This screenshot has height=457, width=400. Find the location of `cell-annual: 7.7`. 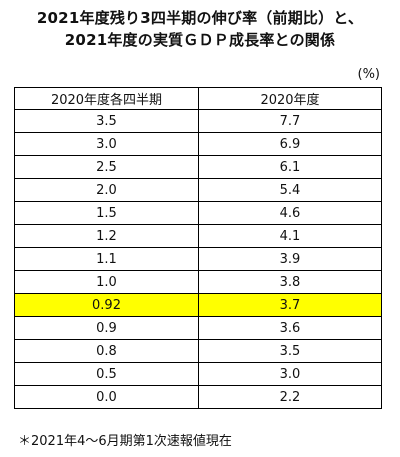

cell-annual: 7.7 is located at coordinates (290, 121).